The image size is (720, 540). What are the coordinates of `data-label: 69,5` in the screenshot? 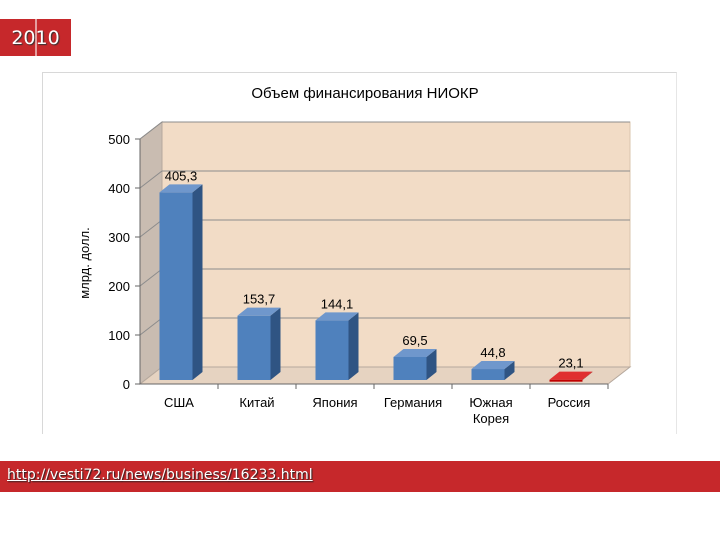 It's located at (414, 340).